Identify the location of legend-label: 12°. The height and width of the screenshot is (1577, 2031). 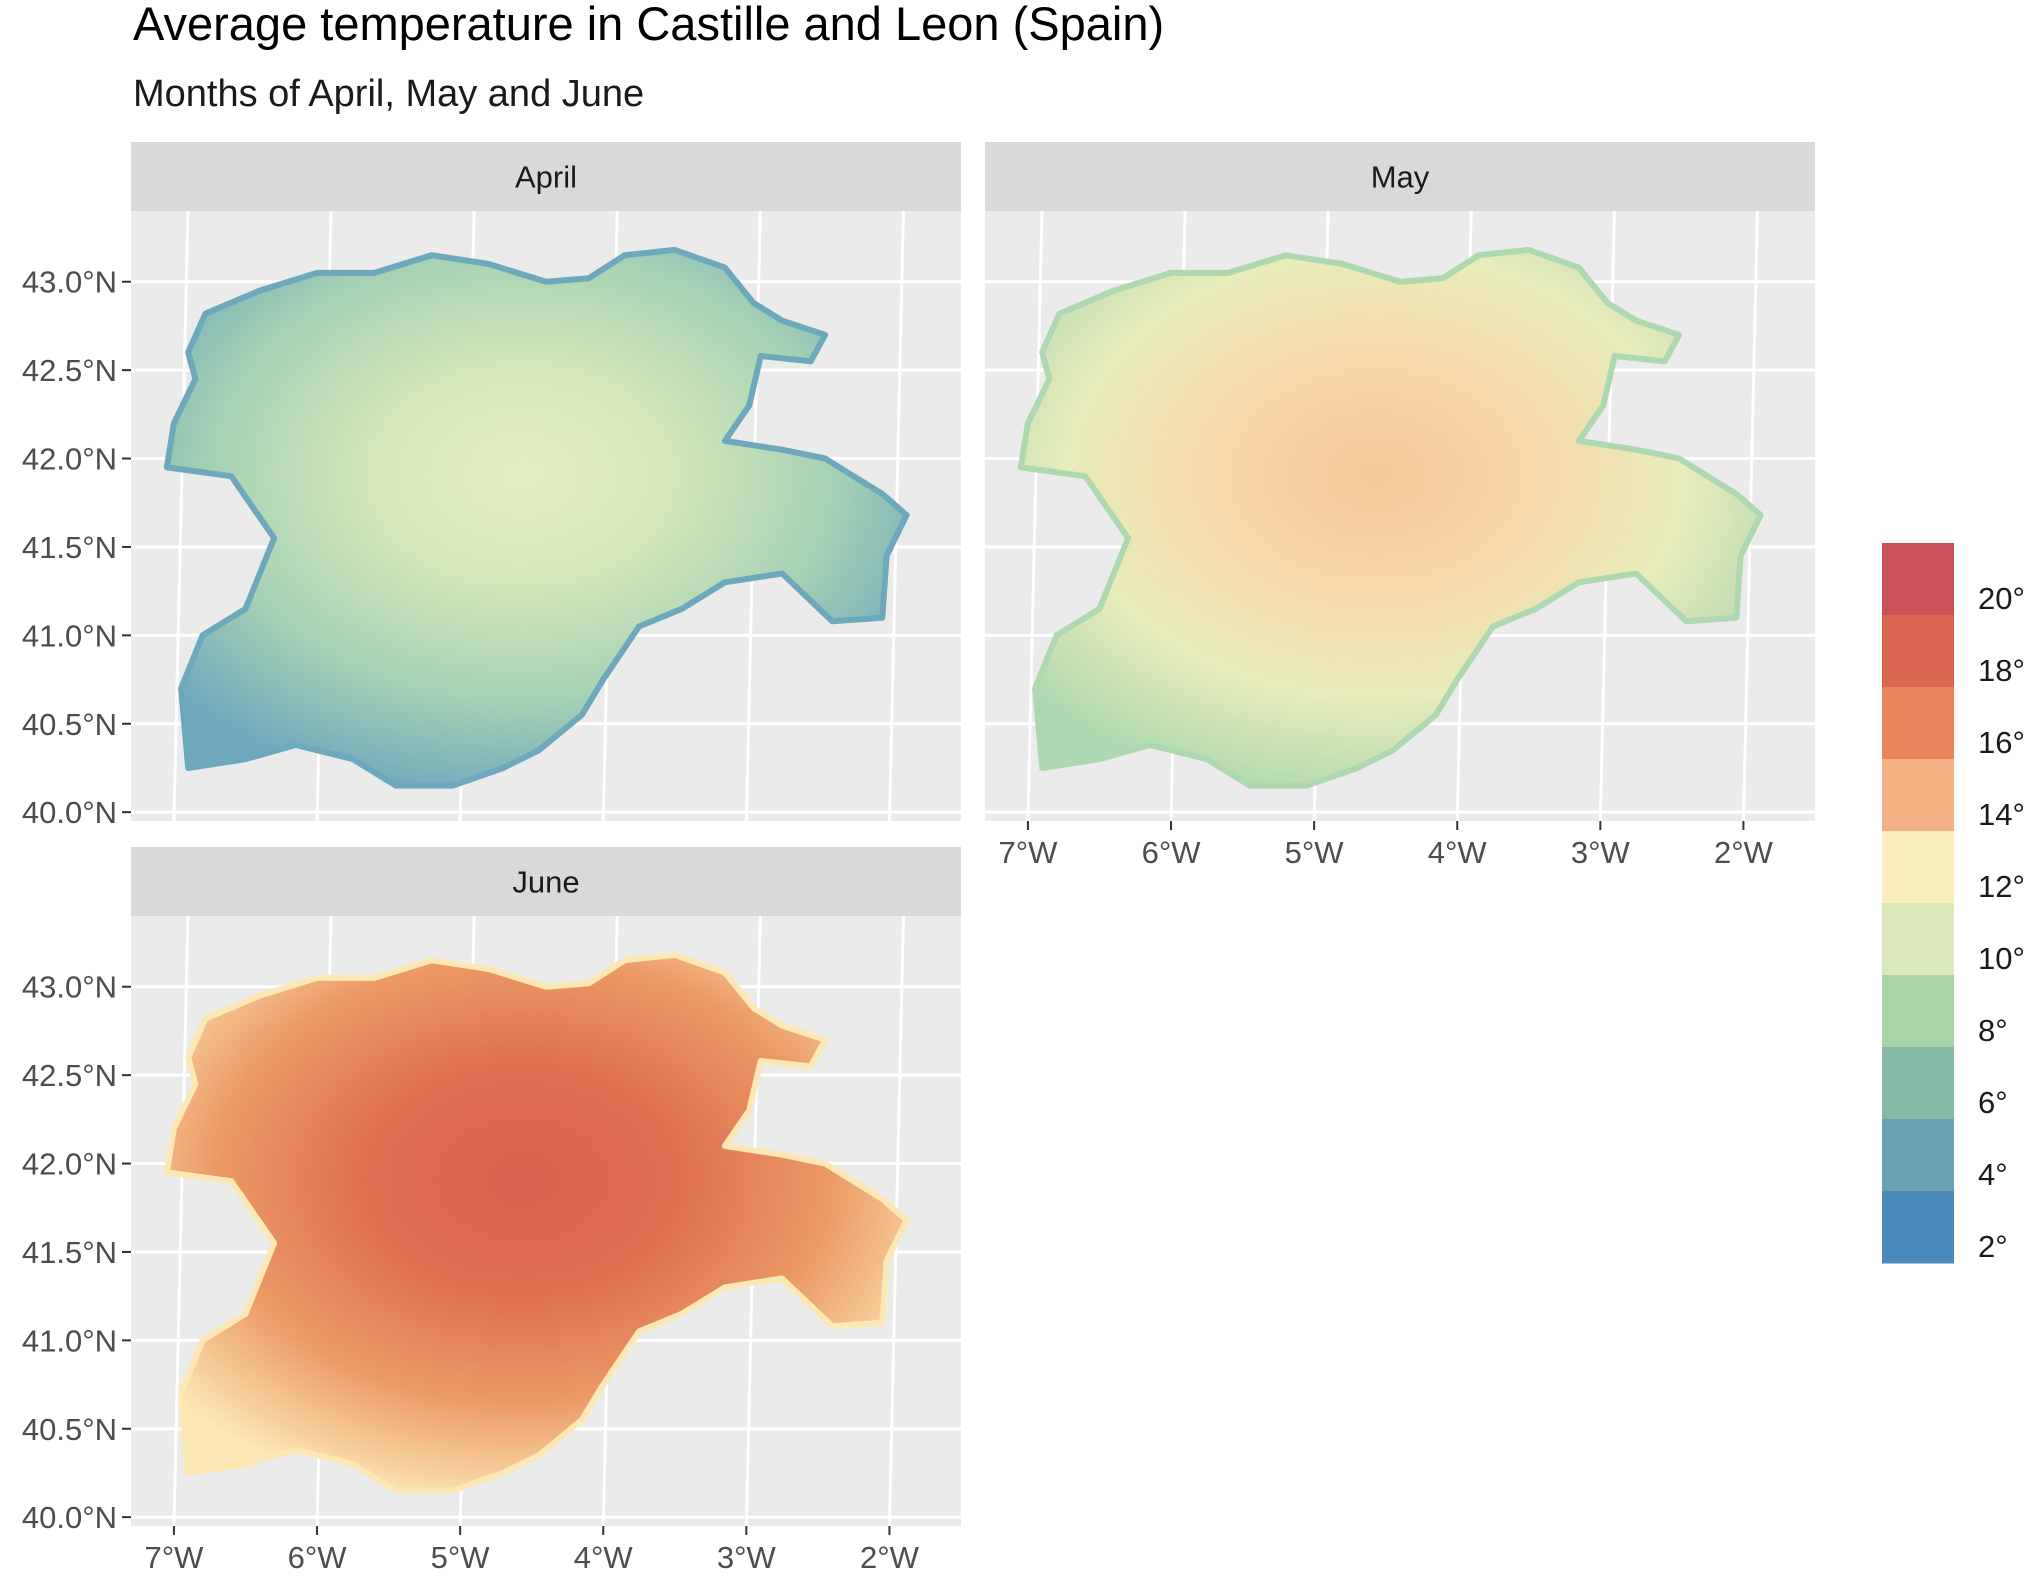
(2001, 886).